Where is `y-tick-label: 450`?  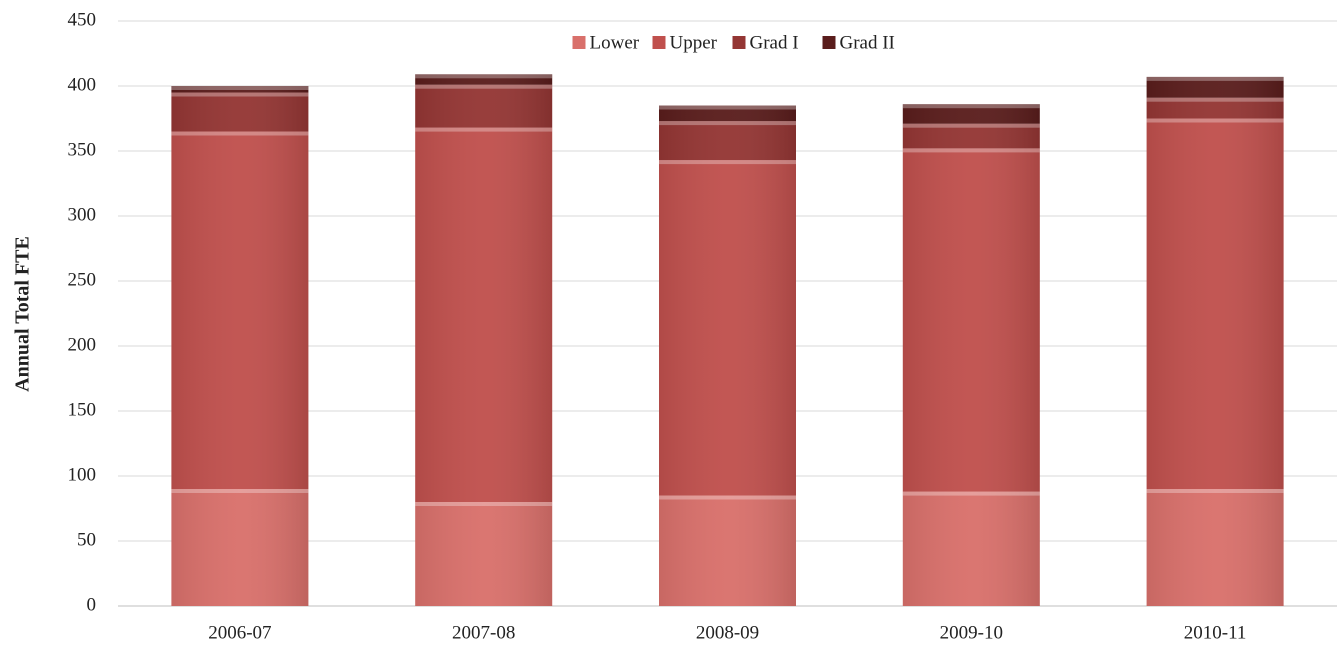 y-tick-label: 450 is located at coordinates (82, 19).